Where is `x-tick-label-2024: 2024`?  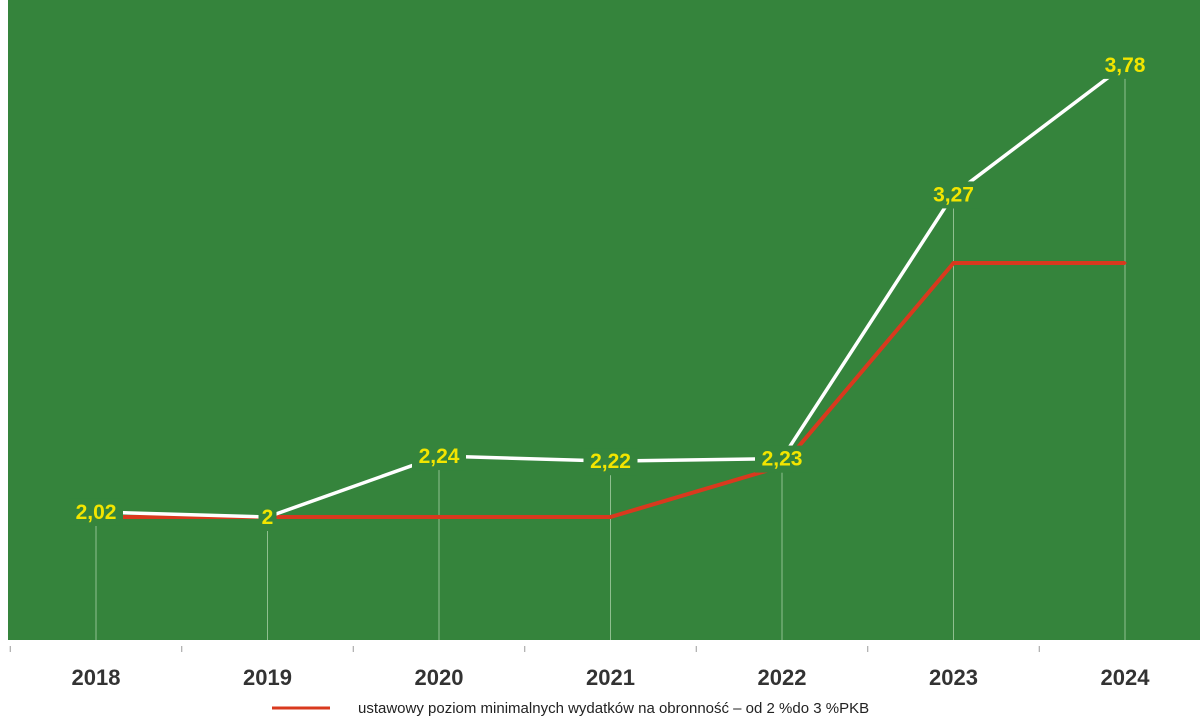 x-tick-label-2024: 2024 is located at coordinates (1126, 677).